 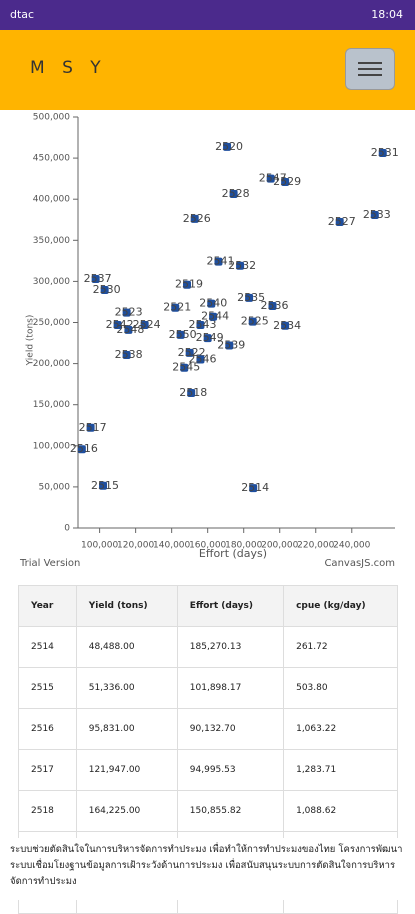 What do you see at coordinates (207, 15) in the screenshot?
I see `status-bar: dtac 18:04` at bounding box center [207, 15].